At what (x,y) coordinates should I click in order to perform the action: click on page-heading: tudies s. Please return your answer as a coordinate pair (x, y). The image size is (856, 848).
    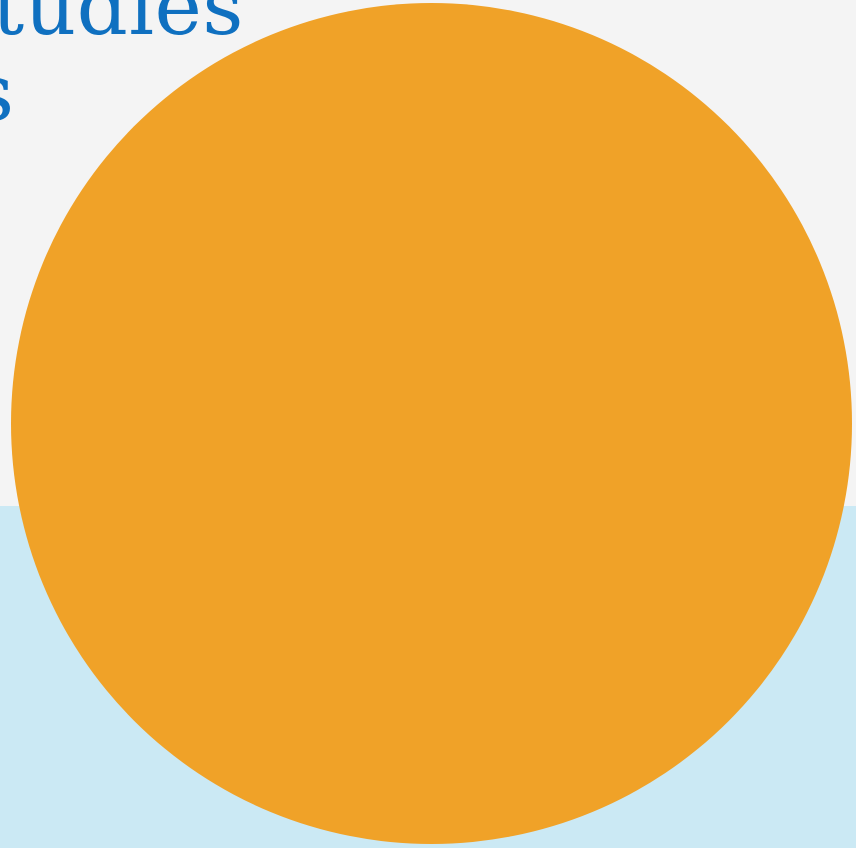
    Looking at the image, I should click on (122, 68).